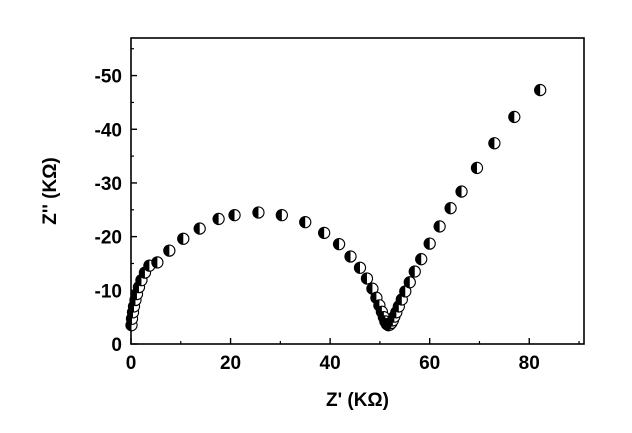  Describe the element at coordinates (230, 363) in the screenshot. I see `x-tick-label: 20` at that location.